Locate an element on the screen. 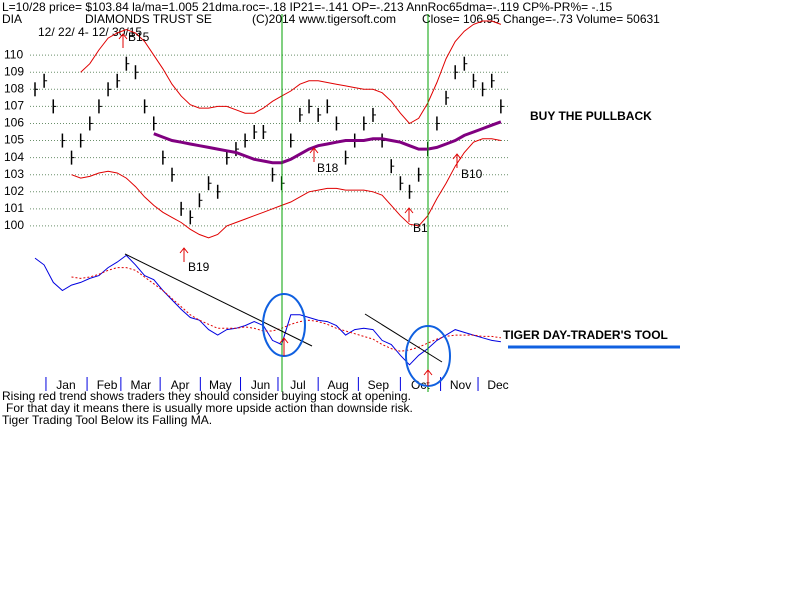 The height and width of the screenshot is (600, 800). y-tick-label: 110 is located at coordinates (13, 54).